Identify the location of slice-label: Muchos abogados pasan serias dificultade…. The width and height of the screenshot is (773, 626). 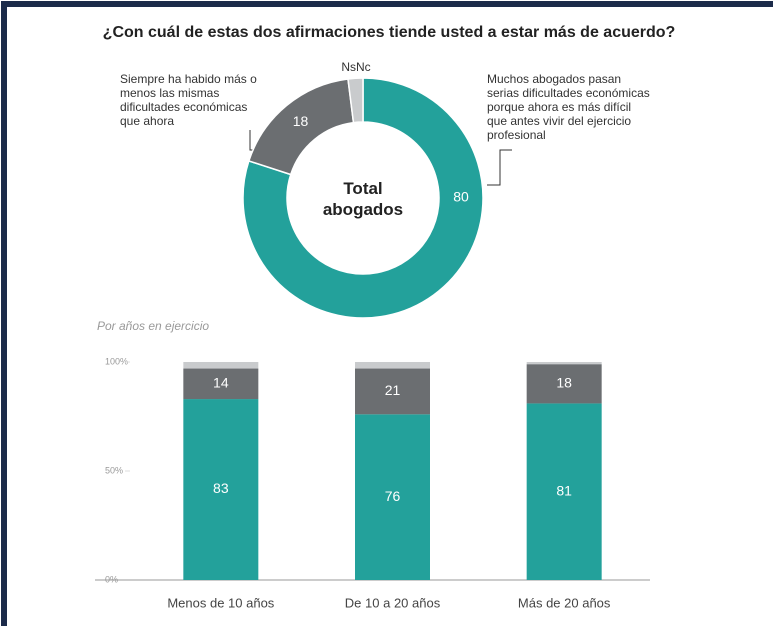
(568, 107).